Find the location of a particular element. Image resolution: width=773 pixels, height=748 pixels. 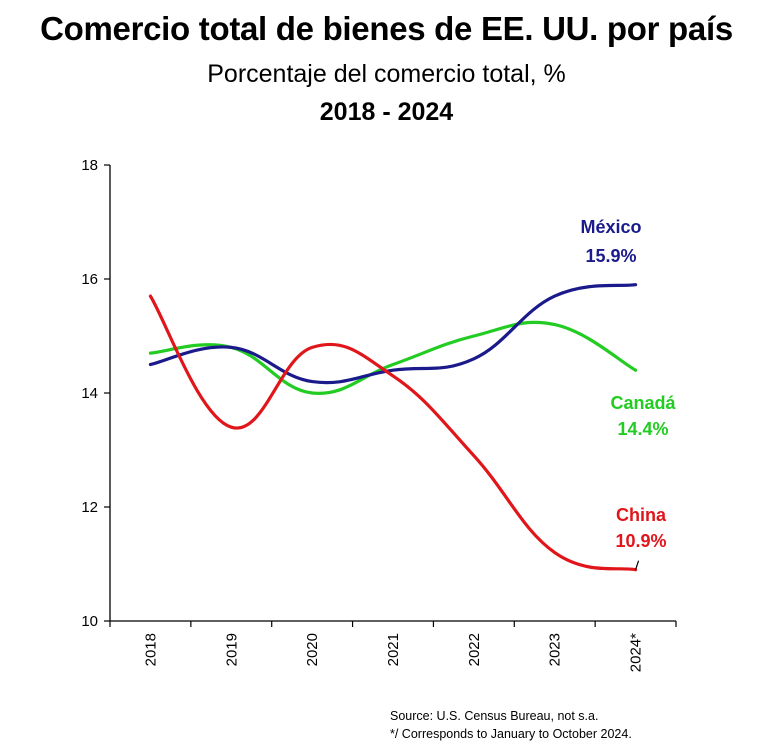

series-line-canadá is located at coordinates (393, 357).